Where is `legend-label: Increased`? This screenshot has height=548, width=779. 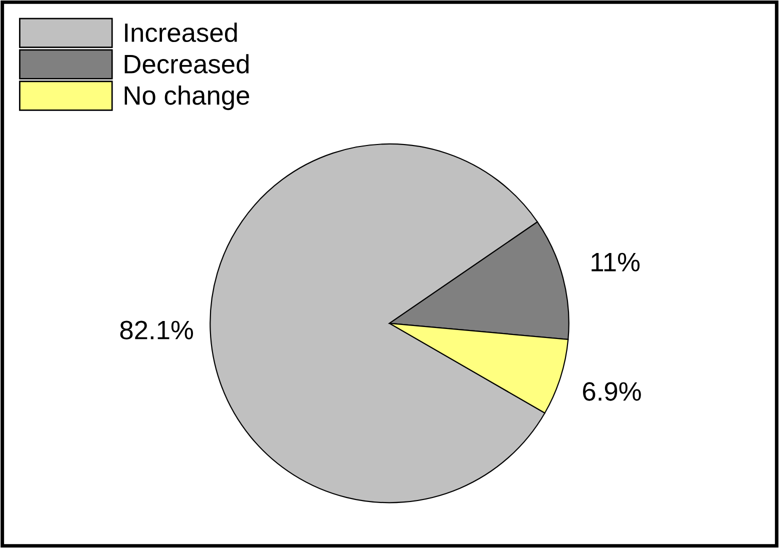
legend-label: Increased is located at coordinates (181, 32).